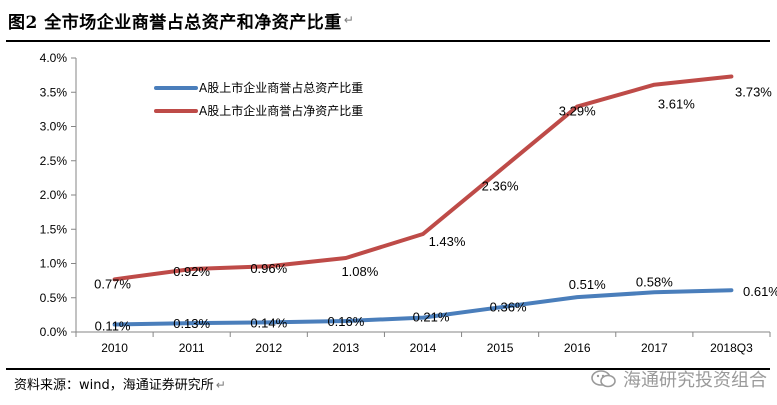  What do you see at coordinates (54, 58) in the screenshot?
I see `y-tick-label: 4.0%` at bounding box center [54, 58].